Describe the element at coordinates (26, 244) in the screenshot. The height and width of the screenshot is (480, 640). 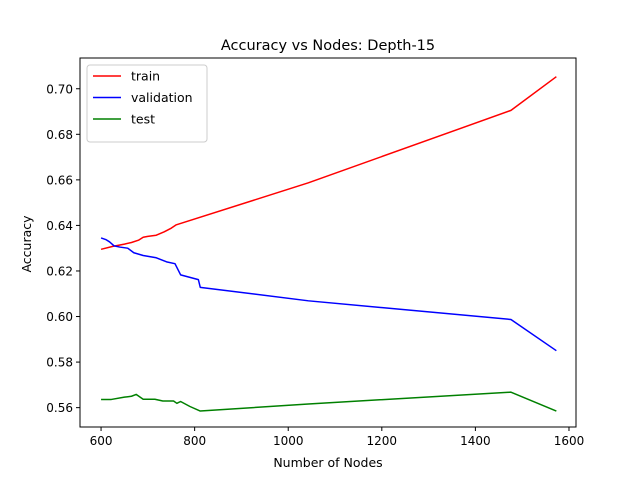
I see `y-axis-label: Accuracy` at that location.